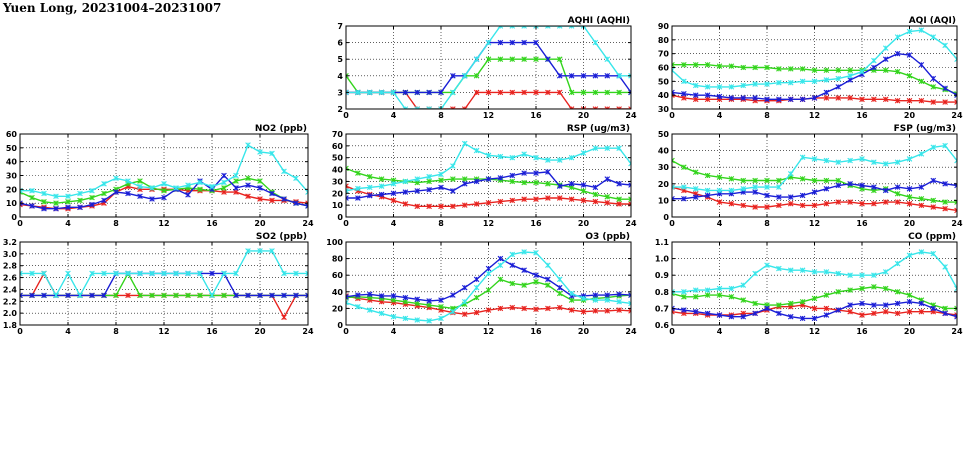  I want to click on y-tick-label: 0, so click(340, 325).